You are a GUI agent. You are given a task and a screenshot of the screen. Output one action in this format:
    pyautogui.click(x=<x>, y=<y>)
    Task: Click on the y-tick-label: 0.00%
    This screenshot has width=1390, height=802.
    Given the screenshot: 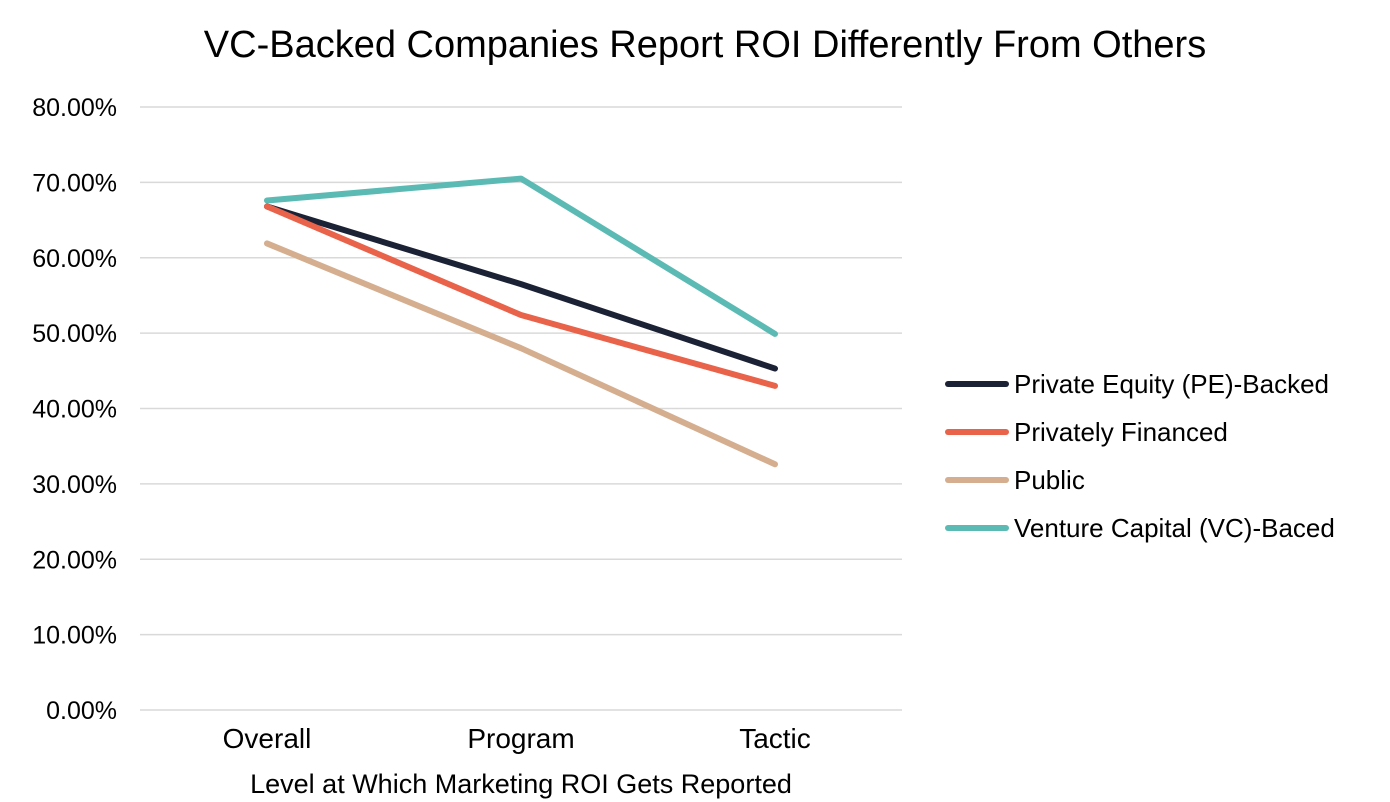 What is the action you would take?
    pyautogui.click(x=81, y=711)
    